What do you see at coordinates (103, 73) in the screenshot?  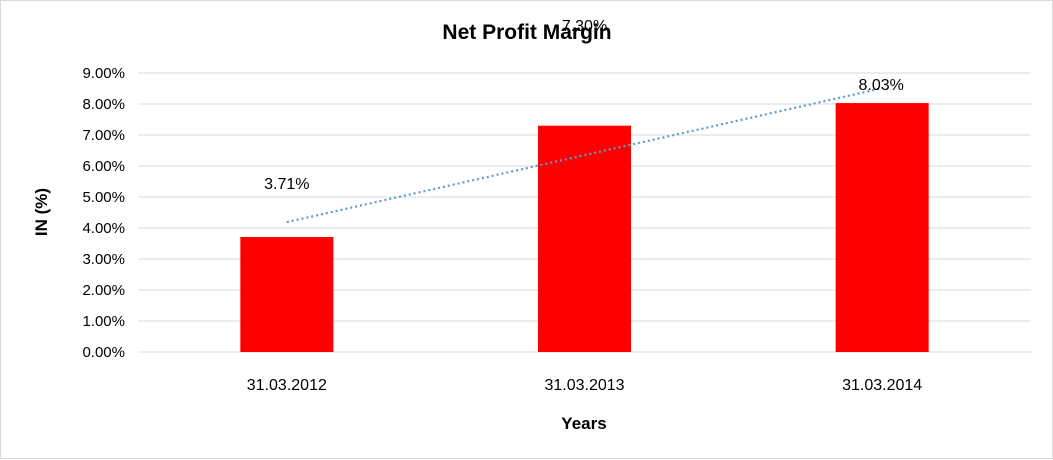 I see `y-tick-label: 9.00%` at bounding box center [103, 73].